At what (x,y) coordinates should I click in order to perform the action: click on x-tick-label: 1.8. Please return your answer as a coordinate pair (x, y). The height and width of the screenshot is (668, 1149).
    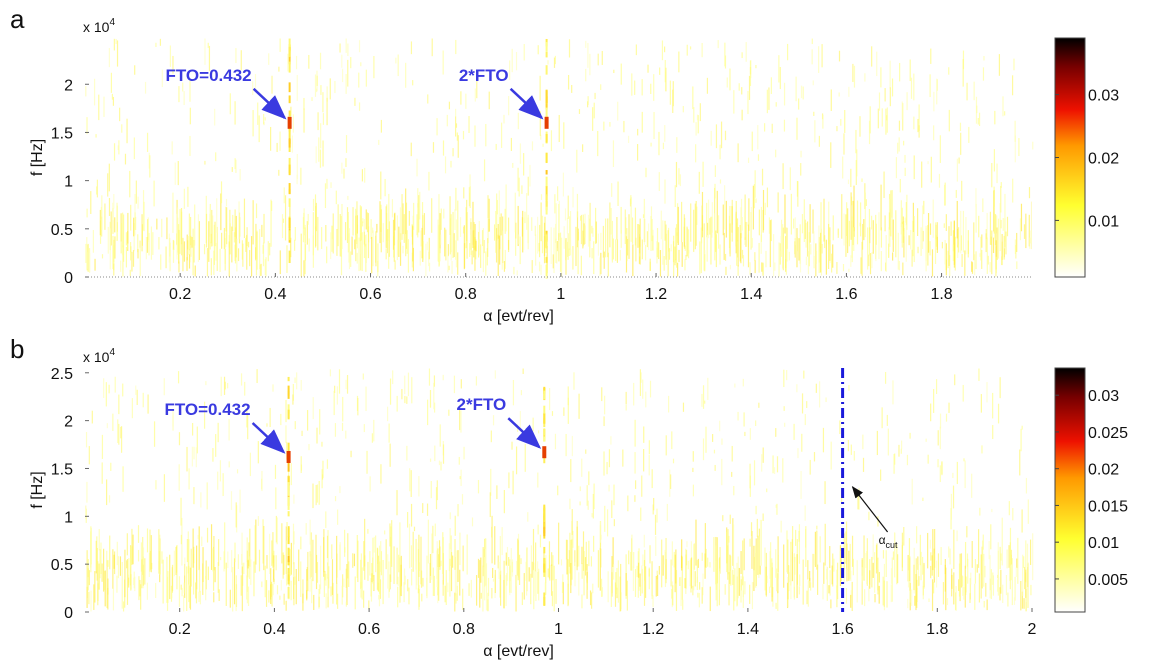
    Looking at the image, I should click on (941, 294).